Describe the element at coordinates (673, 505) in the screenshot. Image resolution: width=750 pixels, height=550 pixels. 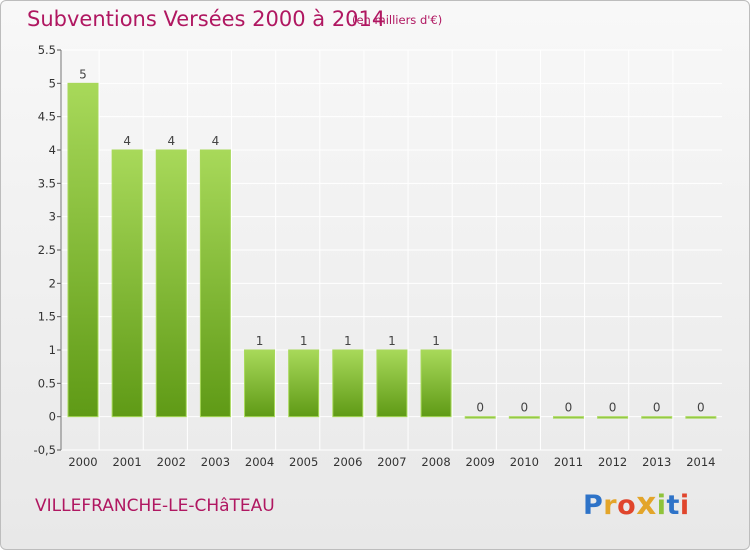
I see `logo-letter: t` at that location.